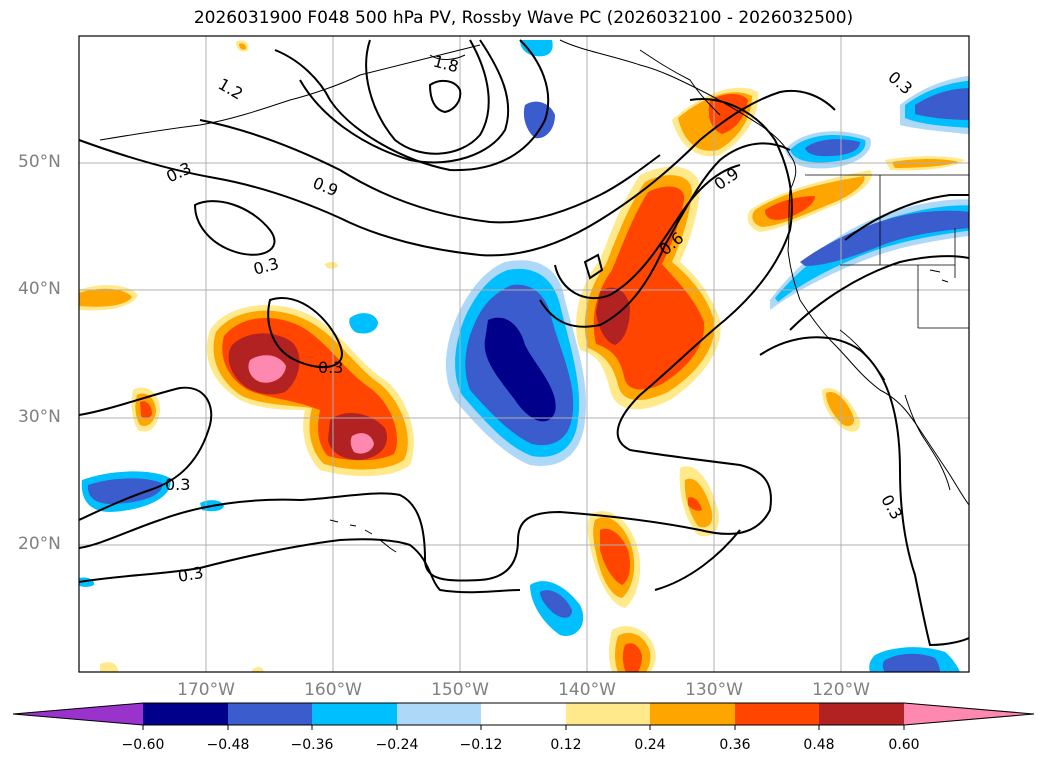 This screenshot has height=765, width=1047. What do you see at coordinates (841, 690) in the screenshot?
I see `lon-label-120w: 120°W` at bounding box center [841, 690].